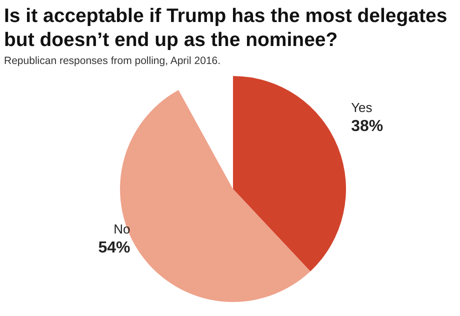 This screenshot has width=460, height=316. I want to click on data-label: 54%, so click(114, 248).